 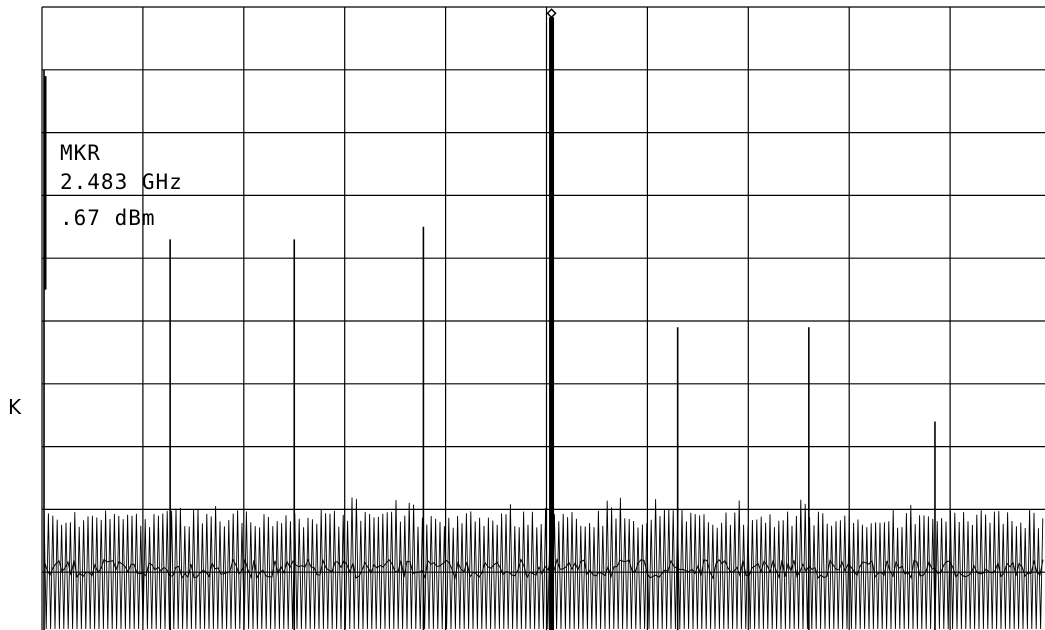 I want to click on marker-label: MKR, so click(x=80, y=153).